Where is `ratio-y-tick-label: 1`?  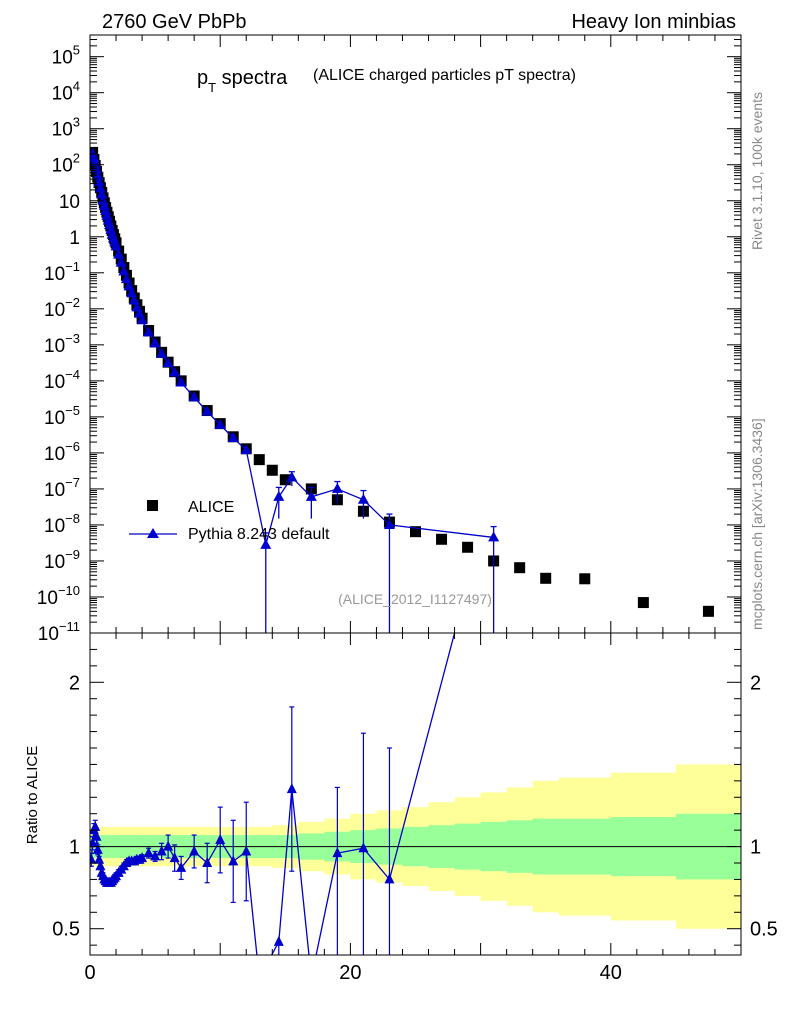 ratio-y-tick-label: 1 is located at coordinates (74, 848).